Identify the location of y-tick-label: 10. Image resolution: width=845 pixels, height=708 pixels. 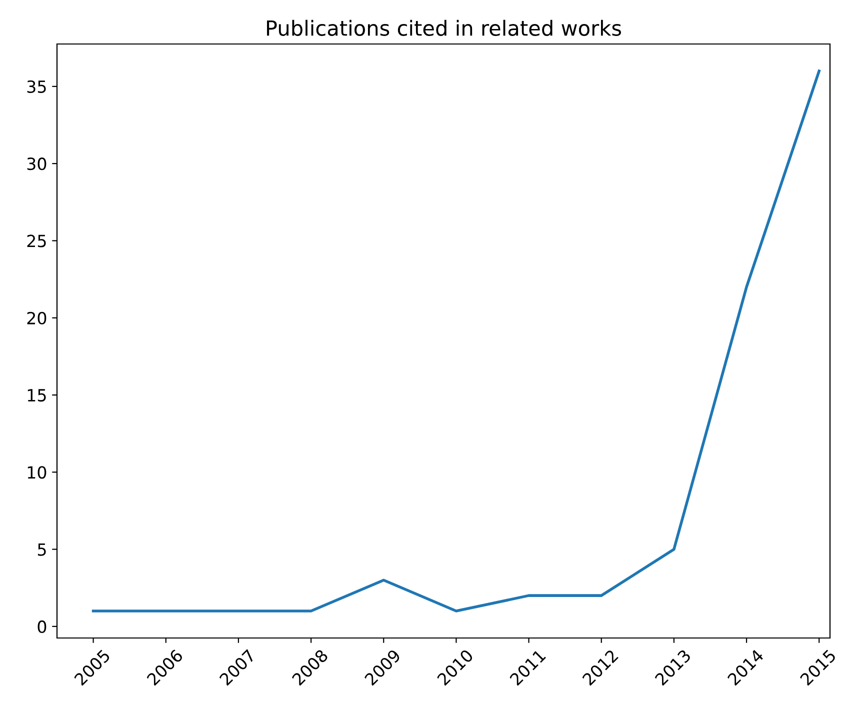
(37, 472).